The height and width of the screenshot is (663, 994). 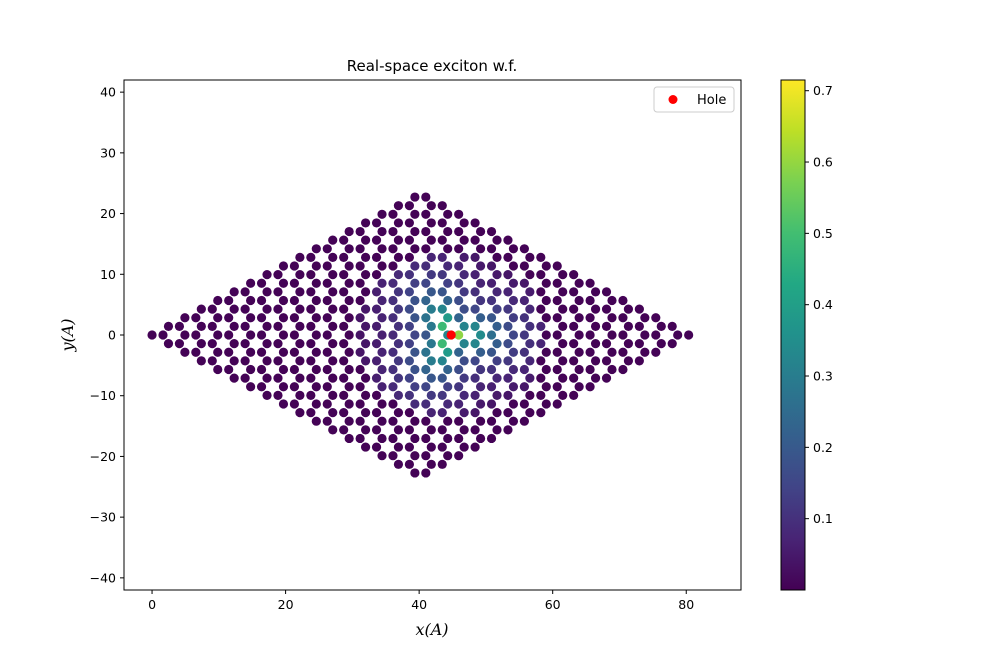 What do you see at coordinates (419, 604) in the screenshot?
I see `x-tick-label: 40` at bounding box center [419, 604].